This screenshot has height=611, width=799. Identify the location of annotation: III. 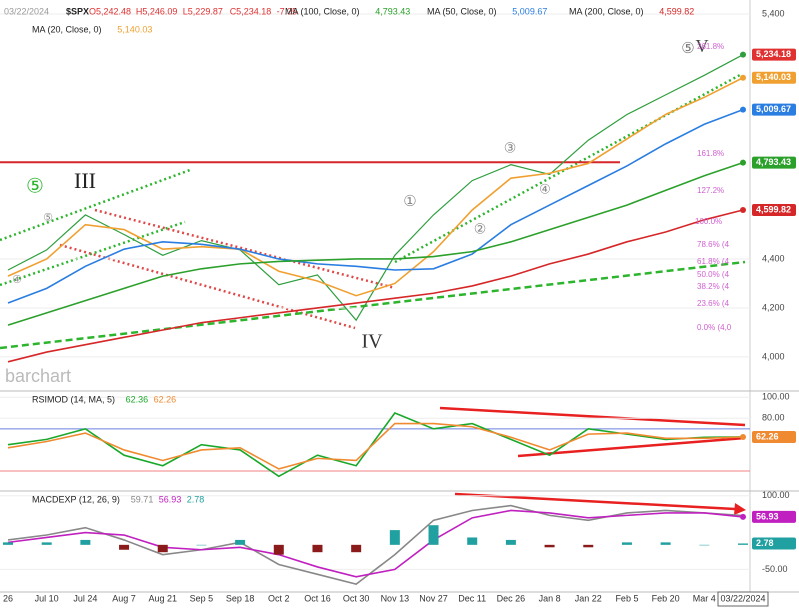
(85, 180).